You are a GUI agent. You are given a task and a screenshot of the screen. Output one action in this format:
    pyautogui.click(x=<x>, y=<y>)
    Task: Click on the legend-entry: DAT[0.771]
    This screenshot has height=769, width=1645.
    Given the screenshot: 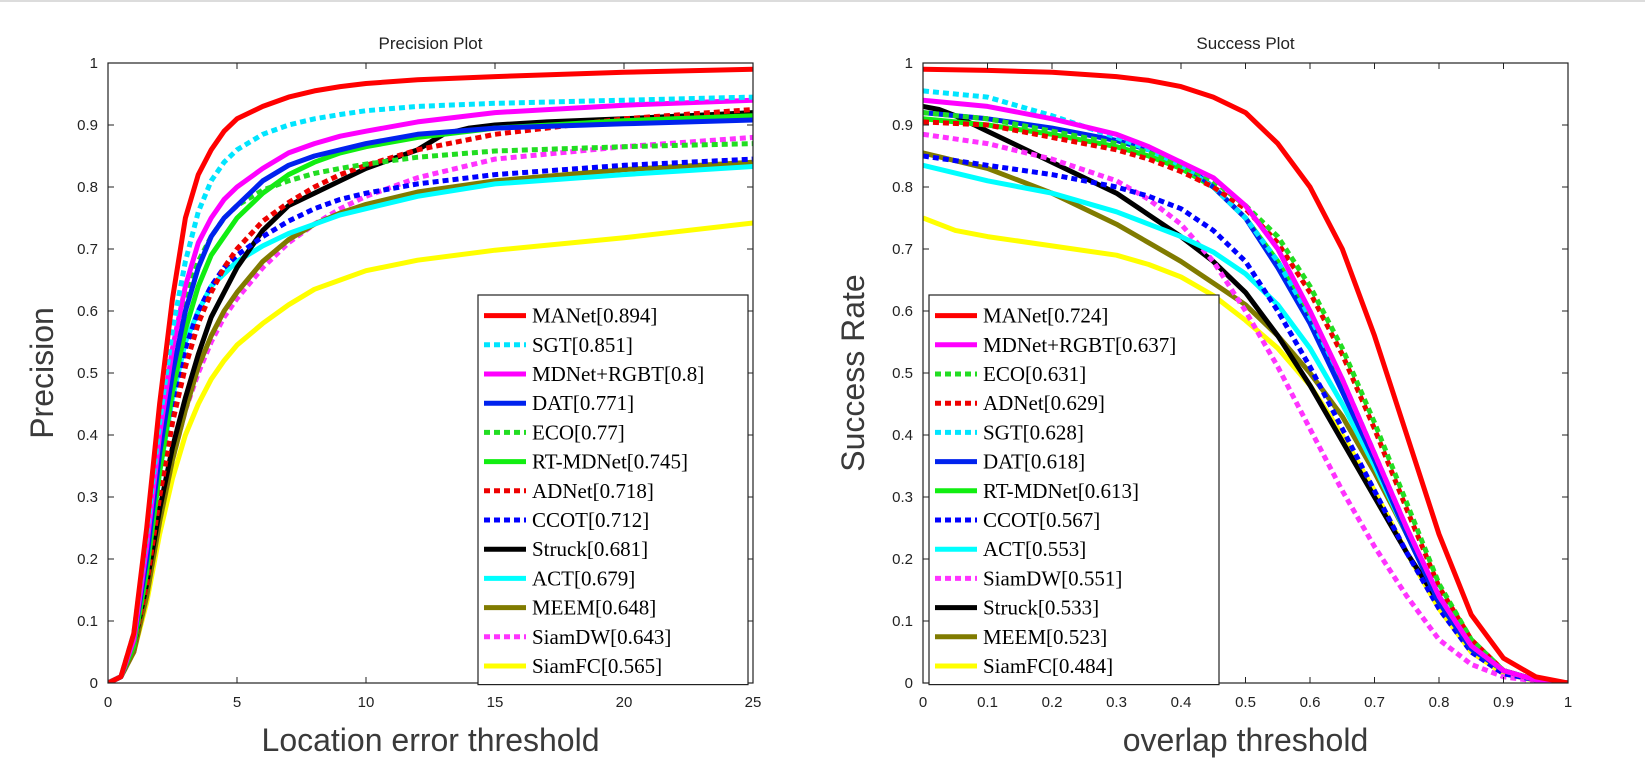 What is the action you would take?
    pyautogui.click(x=583, y=403)
    